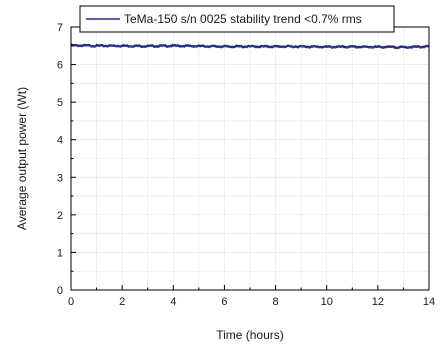  What do you see at coordinates (250, 335) in the screenshot?
I see `x-axis-title: Time (hours)` at bounding box center [250, 335].